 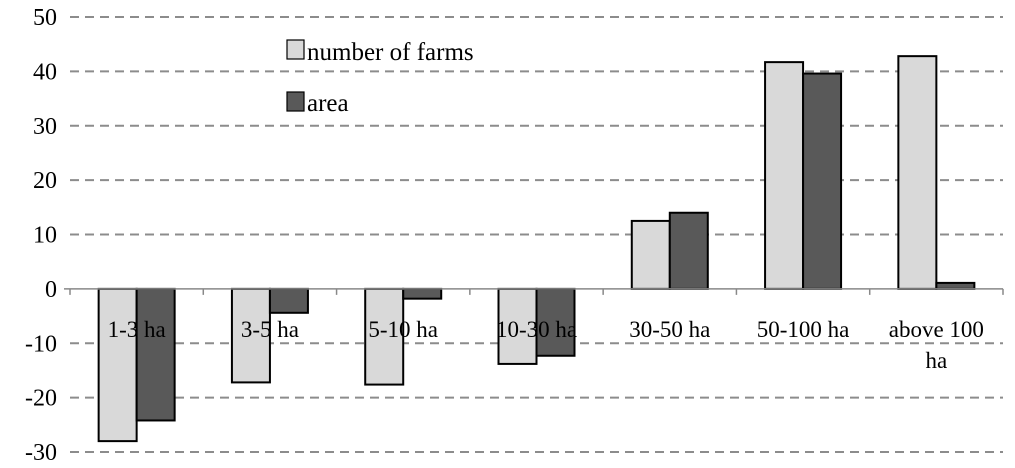 I want to click on bar-number-of-farms-30-50-ha, so click(x=650, y=254).